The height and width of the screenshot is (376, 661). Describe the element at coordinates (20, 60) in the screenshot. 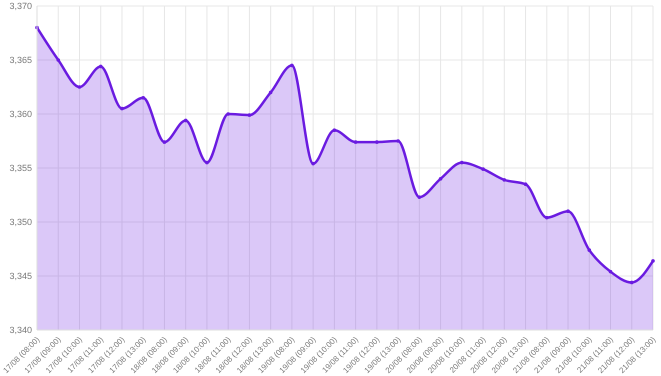

I see `y-tick-label: 3,365` at that location.